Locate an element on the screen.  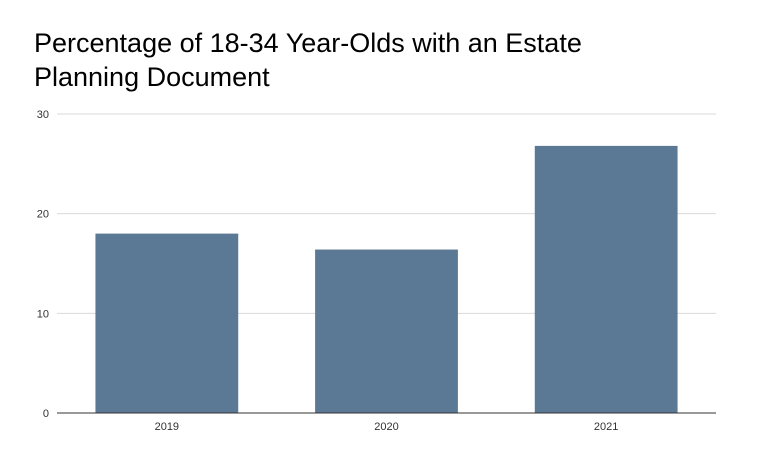
x-tick-label: 2019 is located at coordinates (167, 427).